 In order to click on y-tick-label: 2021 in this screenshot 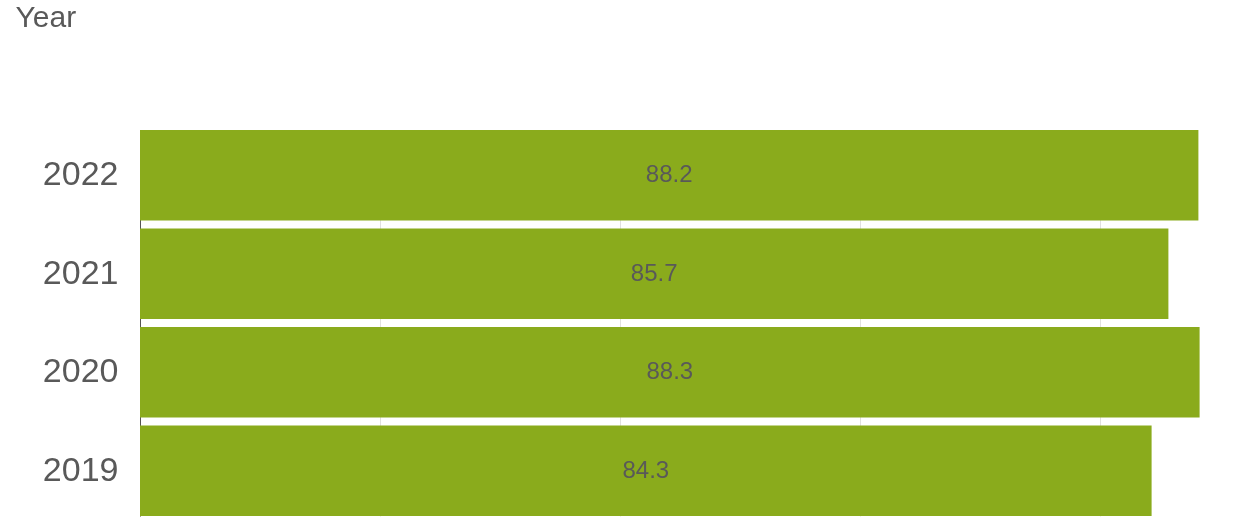, I will do `click(80, 271)`.